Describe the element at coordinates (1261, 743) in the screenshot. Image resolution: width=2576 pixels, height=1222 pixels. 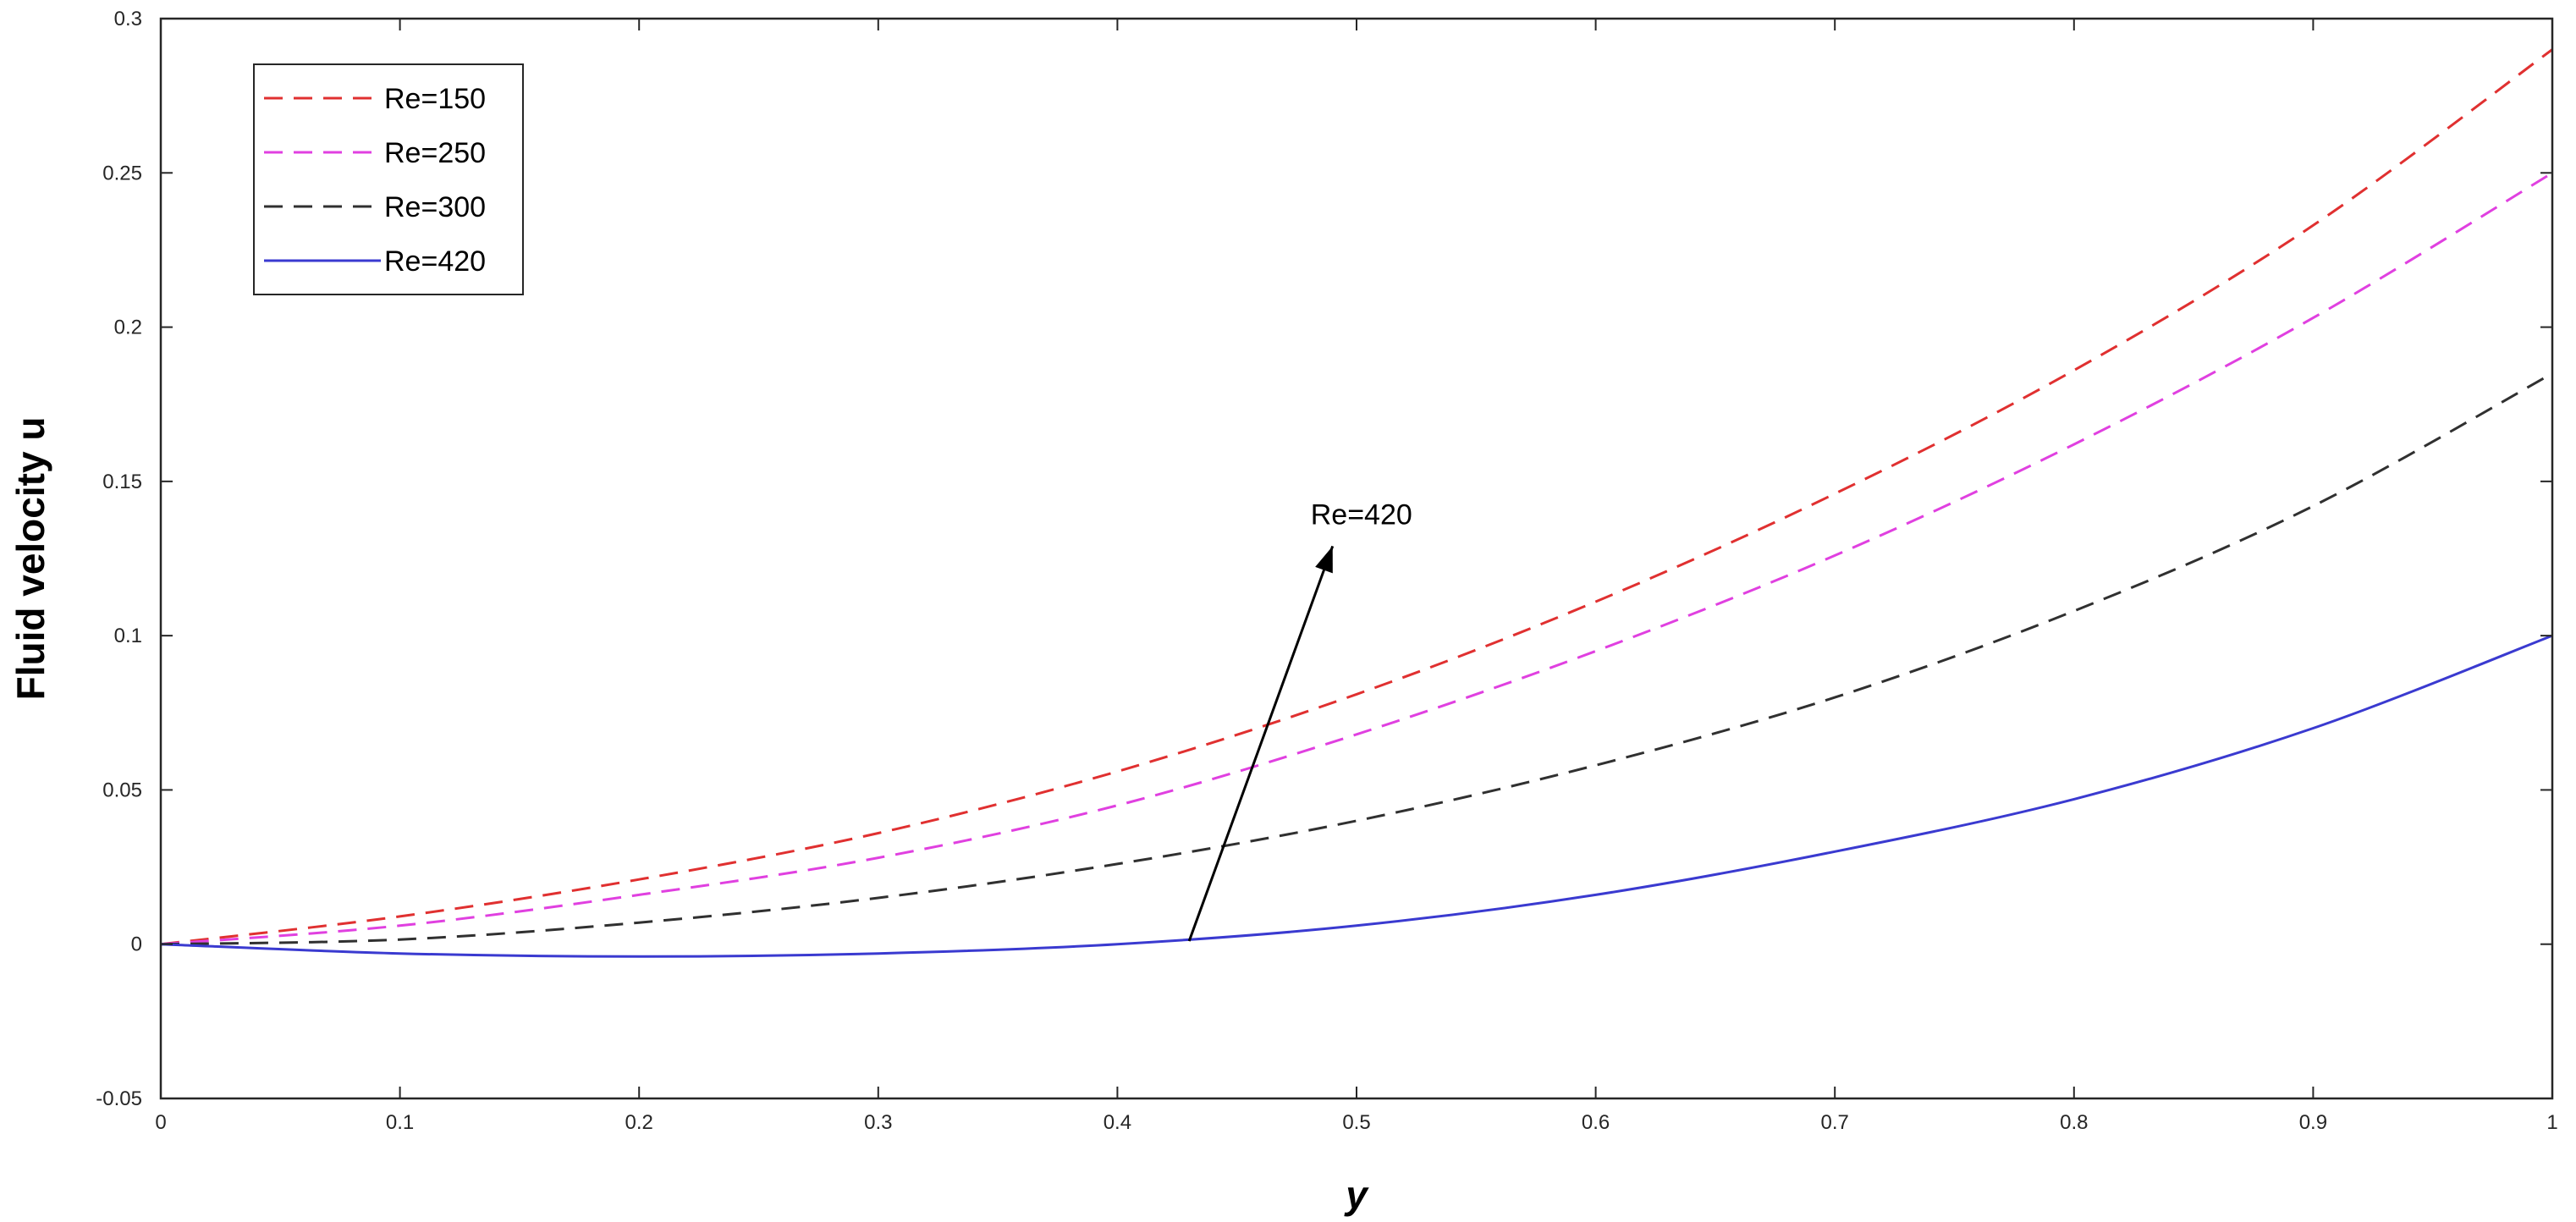
I see `annotation-arrow` at that location.